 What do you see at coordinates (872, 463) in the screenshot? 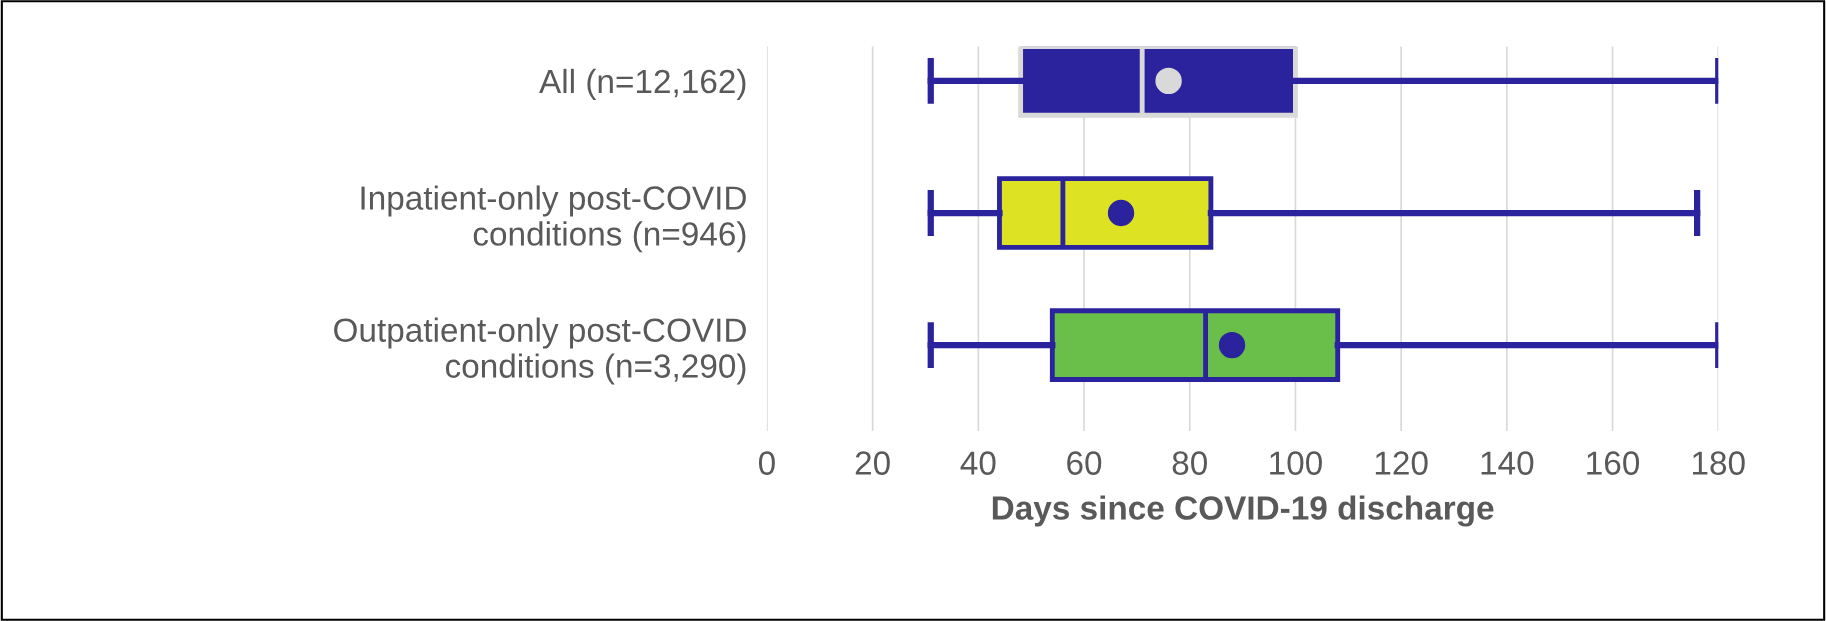
I see `x-tick-label: 20` at bounding box center [872, 463].